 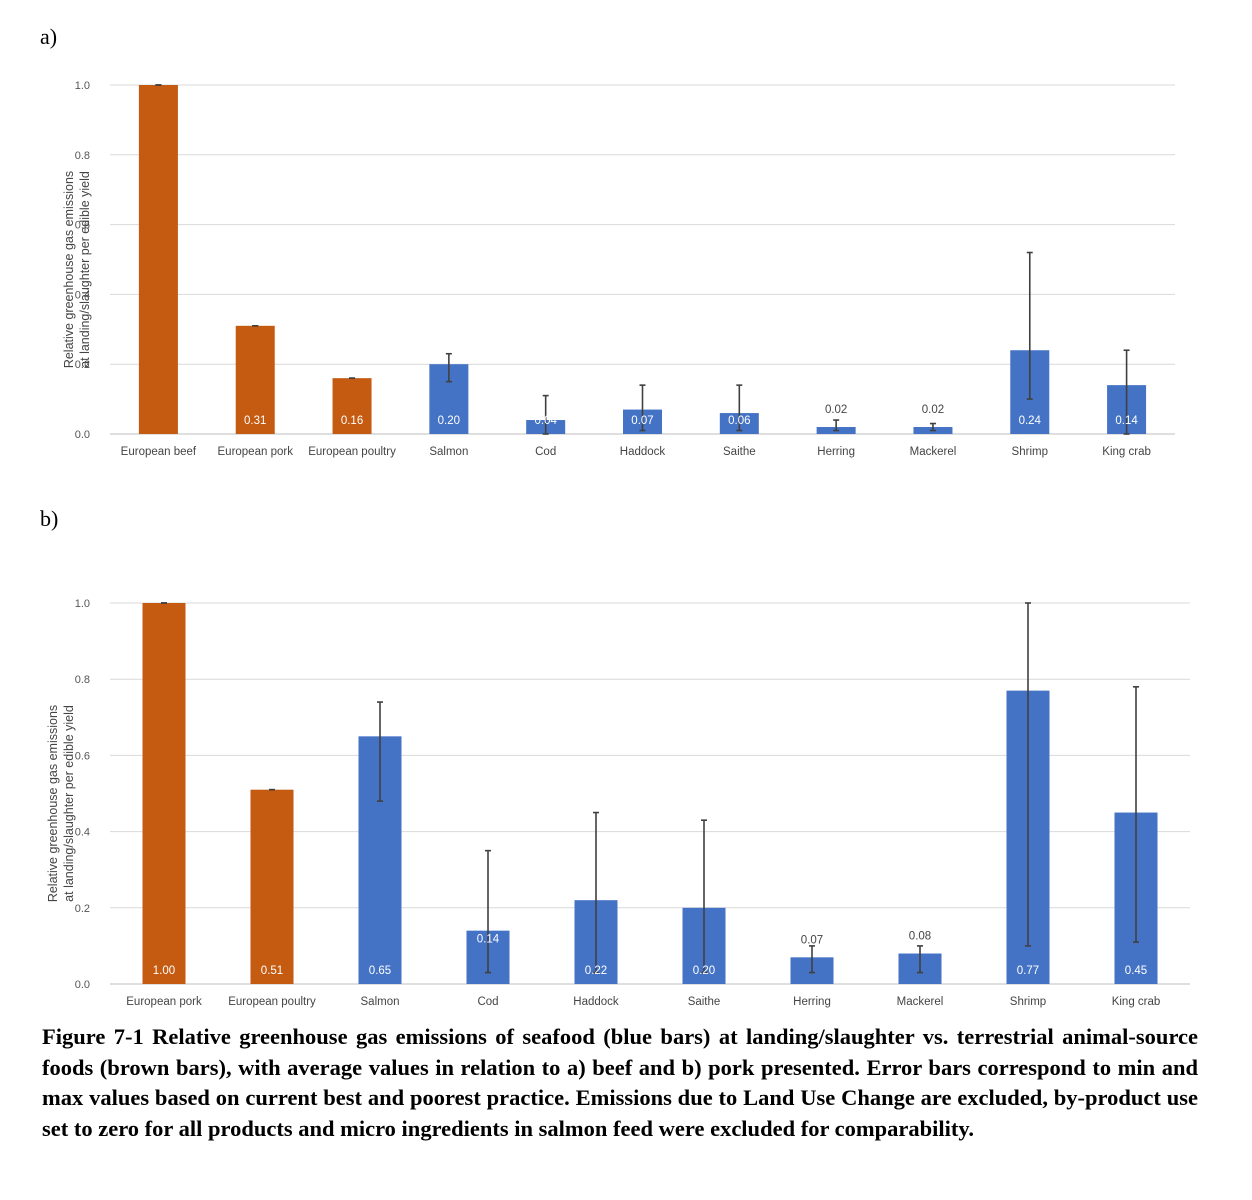 I want to click on data-label: 0.24, so click(x=1030, y=421).